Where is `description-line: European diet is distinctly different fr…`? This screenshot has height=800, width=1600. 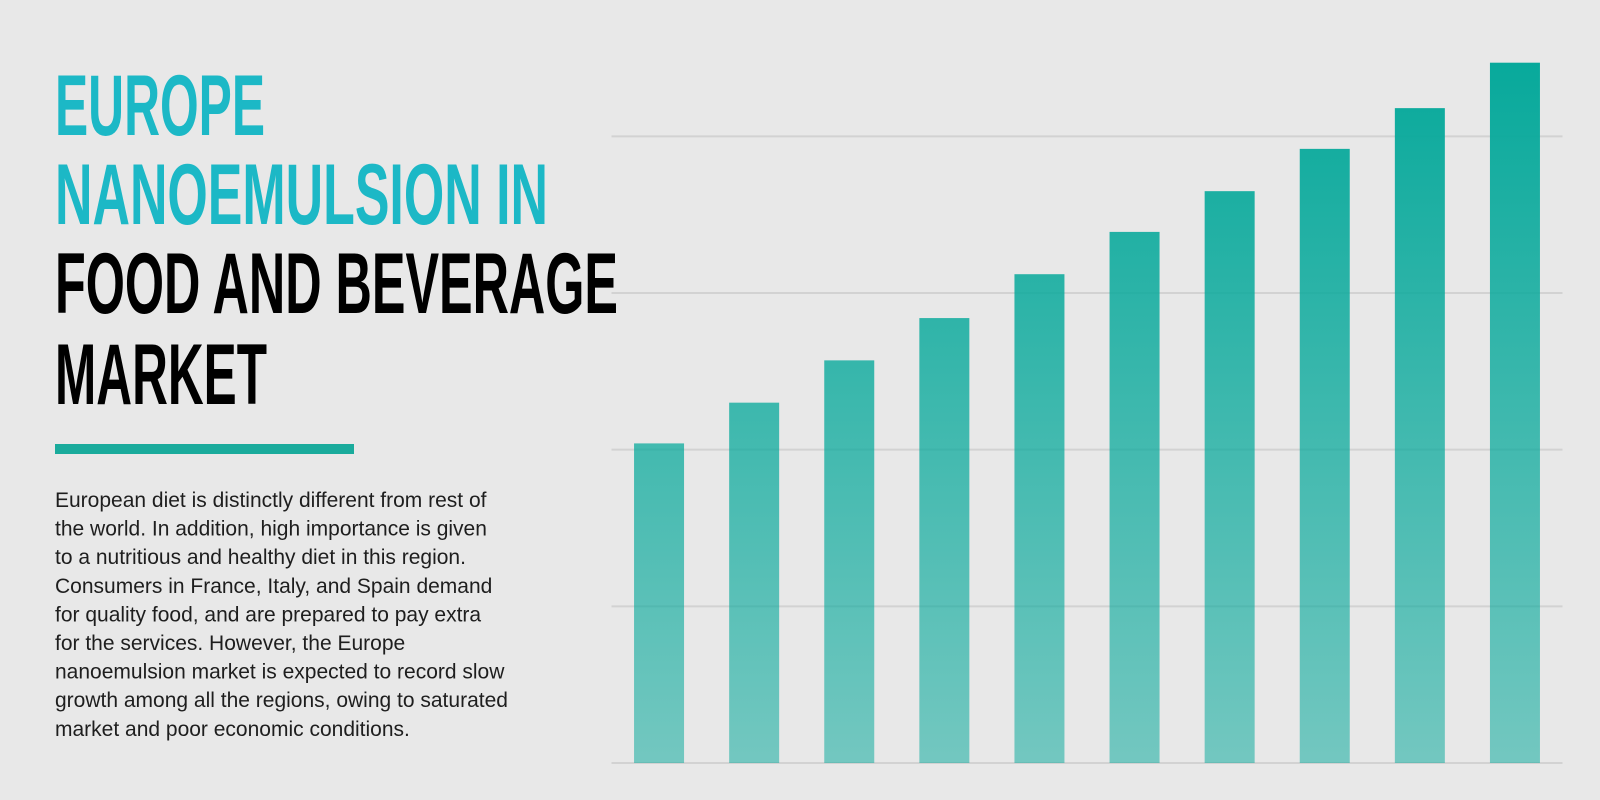
description-line: European diet is distinctly different fr… is located at coordinates (271, 500).